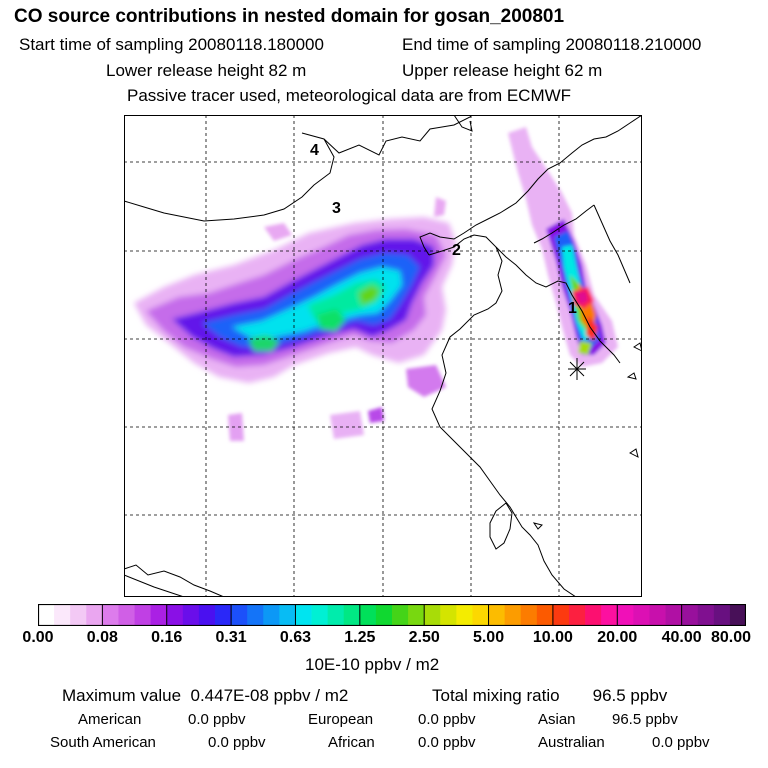 This screenshot has height=768, width=768. I want to click on contrib-value-american: 0.0 ppbv, so click(217, 719).